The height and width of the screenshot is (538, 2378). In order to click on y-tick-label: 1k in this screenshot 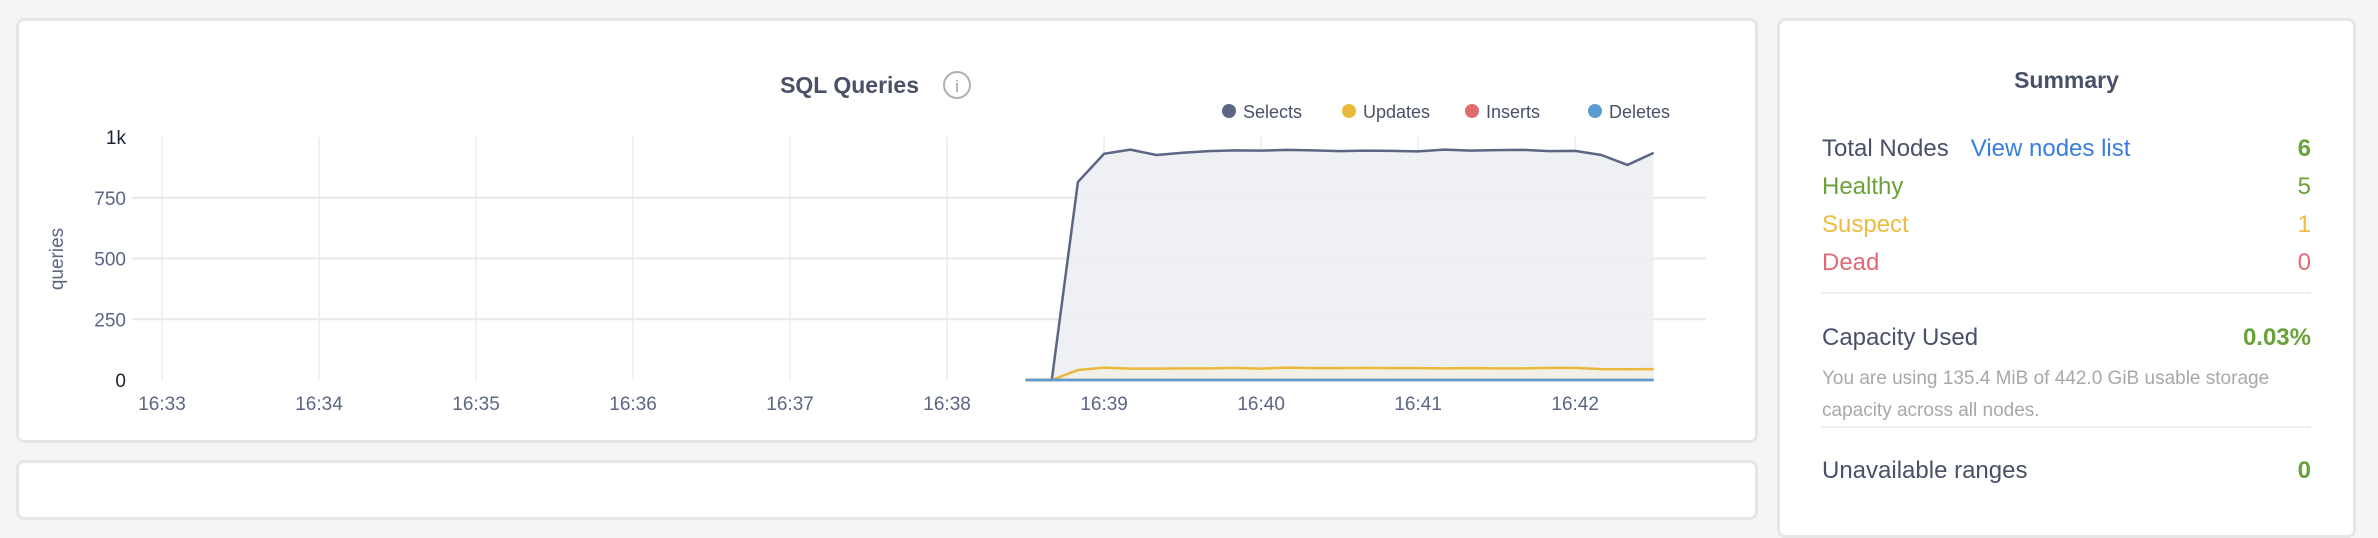, I will do `click(116, 138)`.